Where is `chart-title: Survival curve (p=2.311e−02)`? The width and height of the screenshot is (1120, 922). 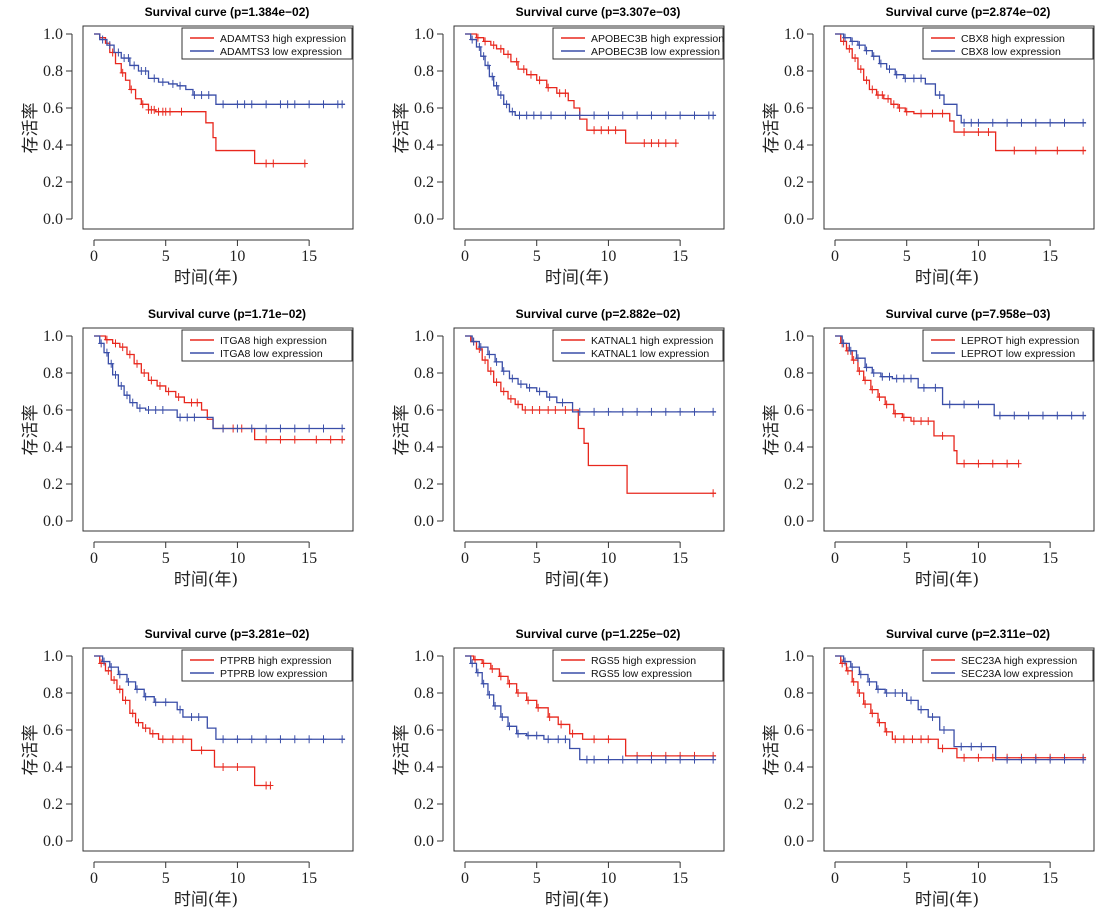 chart-title: Survival curve (p=2.311e−02) is located at coordinates (968, 634).